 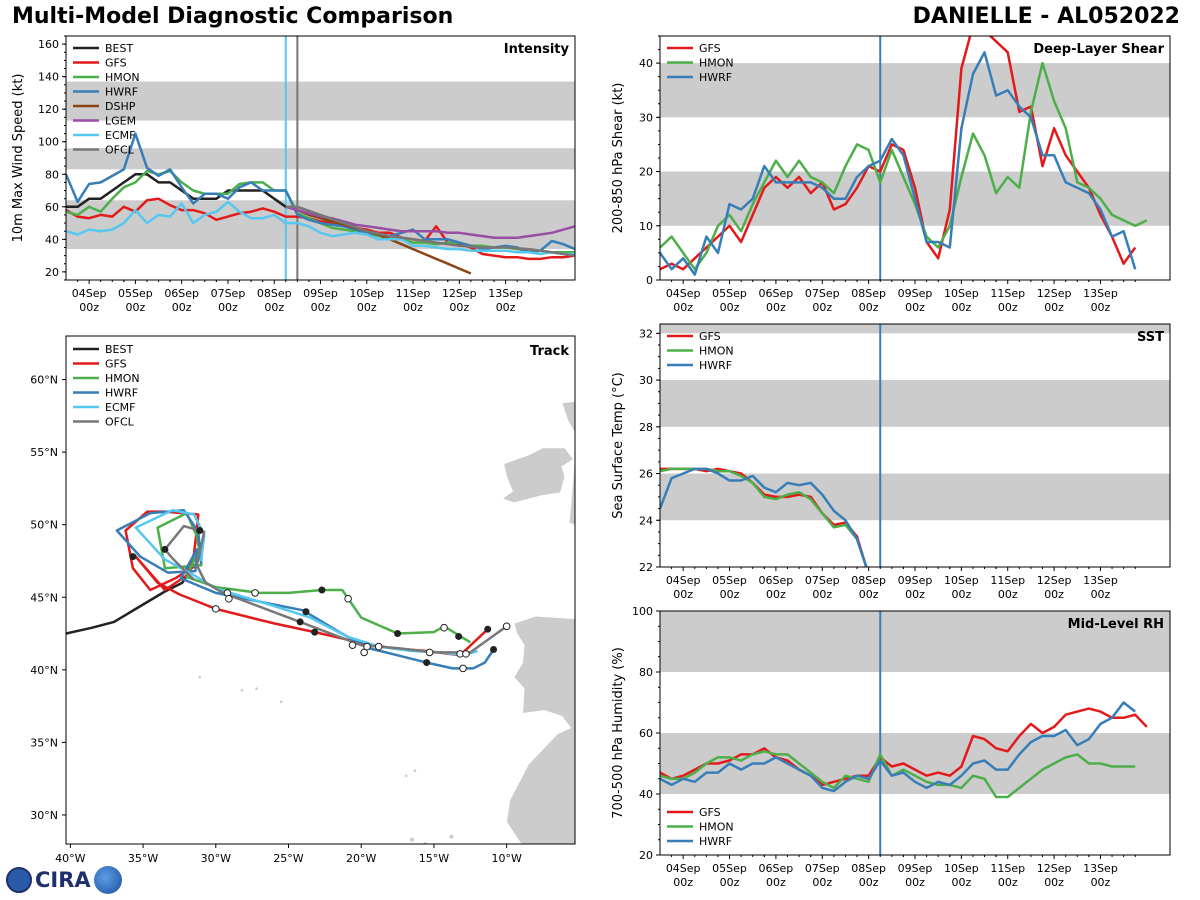 I want to click on panel-title: Deep-Layer Shear, so click(x=1098, y=49).